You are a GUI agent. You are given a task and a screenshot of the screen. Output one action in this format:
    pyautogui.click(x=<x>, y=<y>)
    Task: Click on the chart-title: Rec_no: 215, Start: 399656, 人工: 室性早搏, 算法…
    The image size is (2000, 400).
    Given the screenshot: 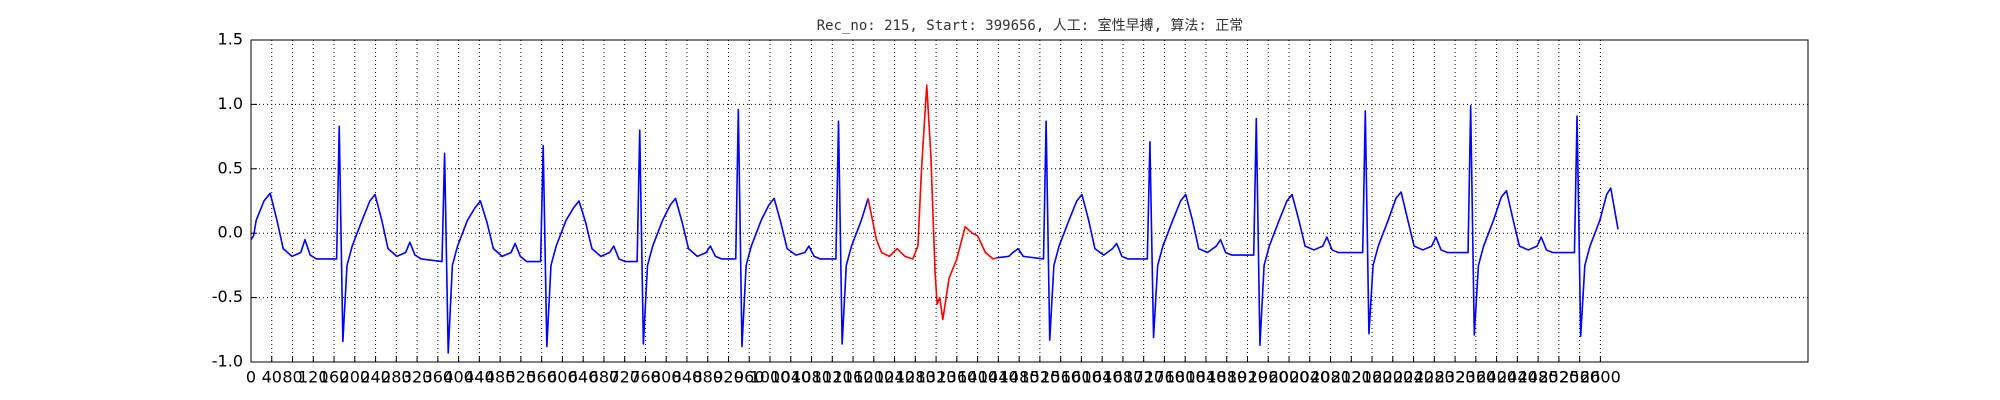 What is the action you would take?
    pyautogui.click(x=1030, y=25)
    